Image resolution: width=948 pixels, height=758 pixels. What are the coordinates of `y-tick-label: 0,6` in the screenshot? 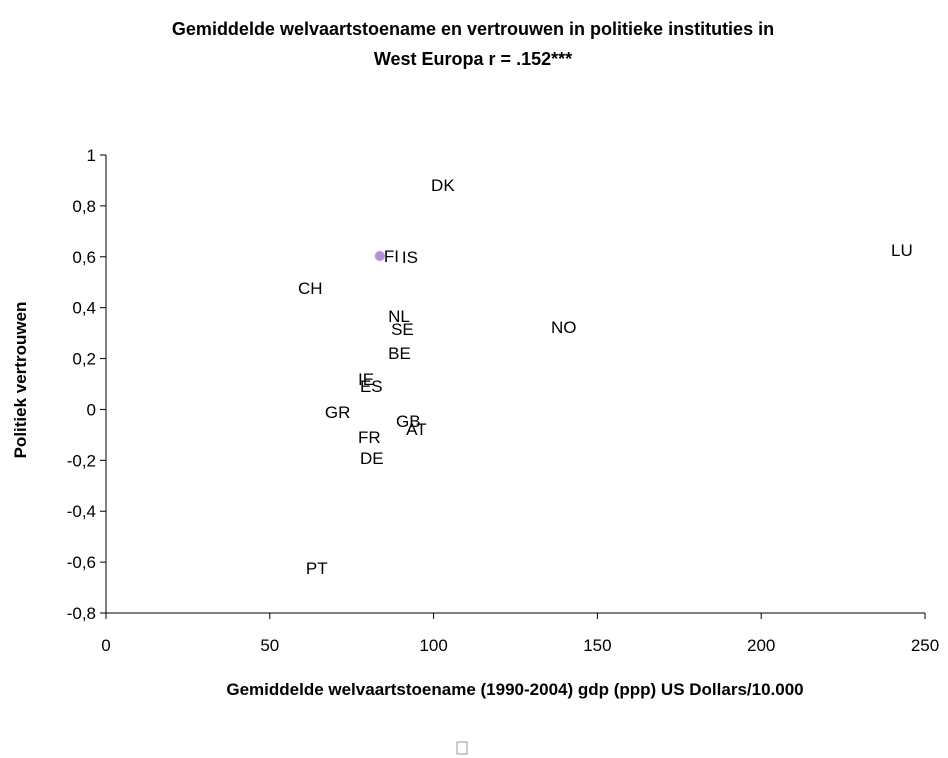 It's located at (84, 257).